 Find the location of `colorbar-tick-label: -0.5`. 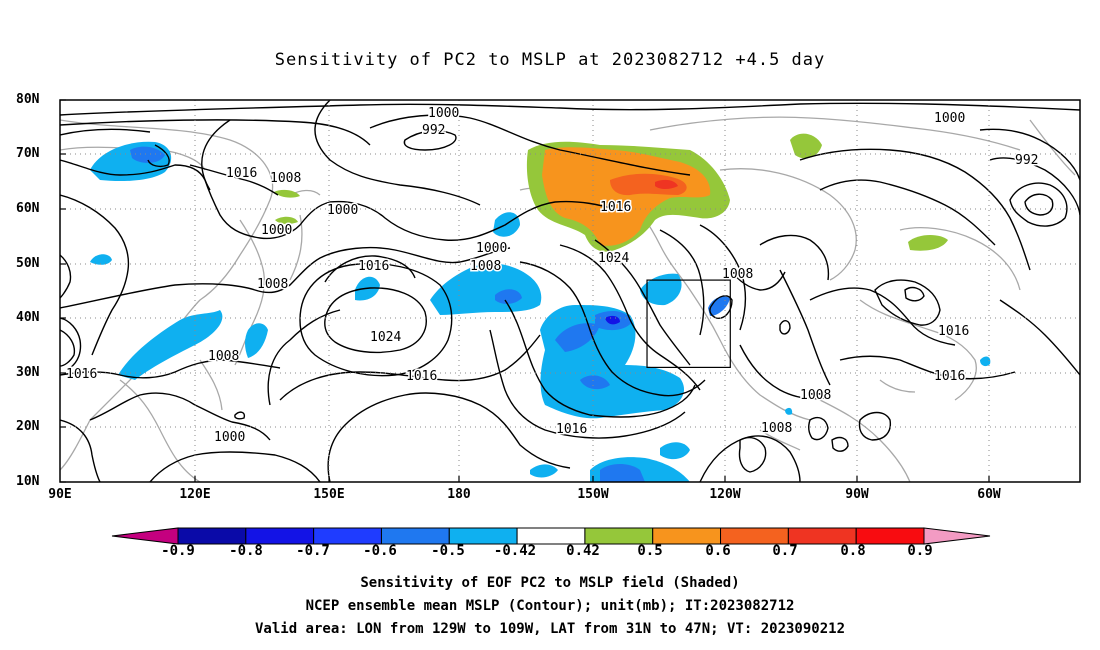

colorbar-tick-label: -0.5 is located at coordinates (448, 551).